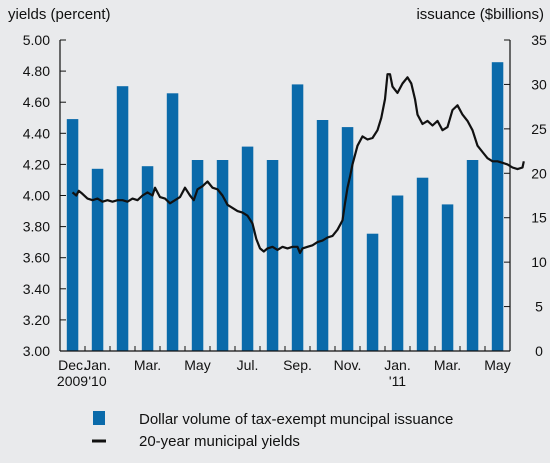 This screenshot has height=463, width=550. I want to click on left-tick-label: 3.20, so click(36, 320).